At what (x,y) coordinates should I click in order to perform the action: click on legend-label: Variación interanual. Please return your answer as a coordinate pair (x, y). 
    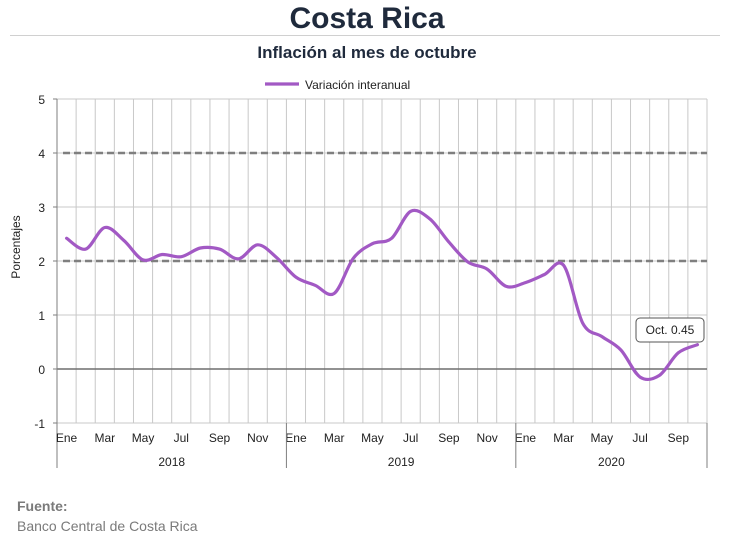
    Looking at the image, I should click on (357, 85).